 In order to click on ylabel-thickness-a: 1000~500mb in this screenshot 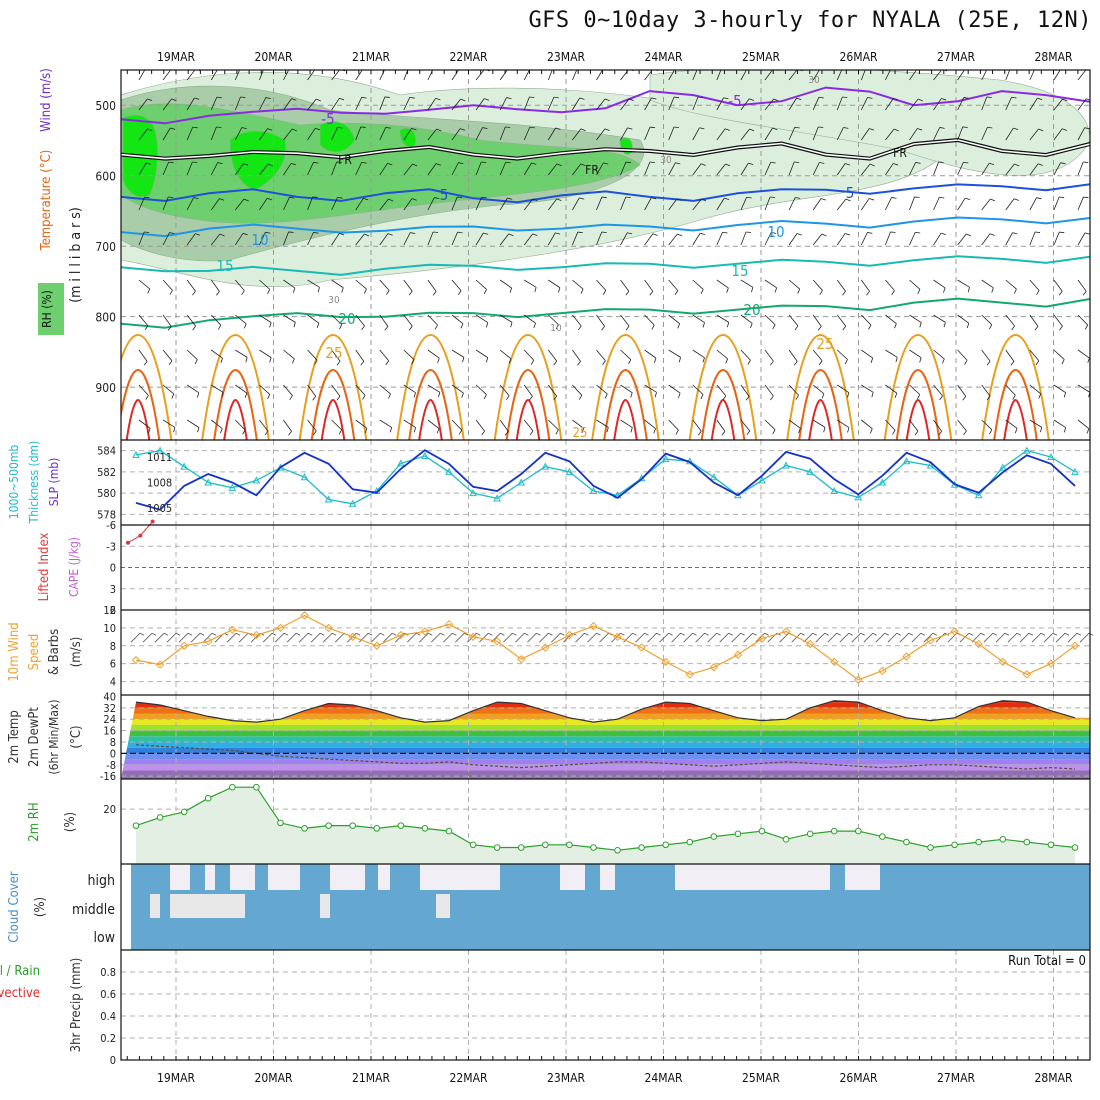, I will do `click(14, 482)`.